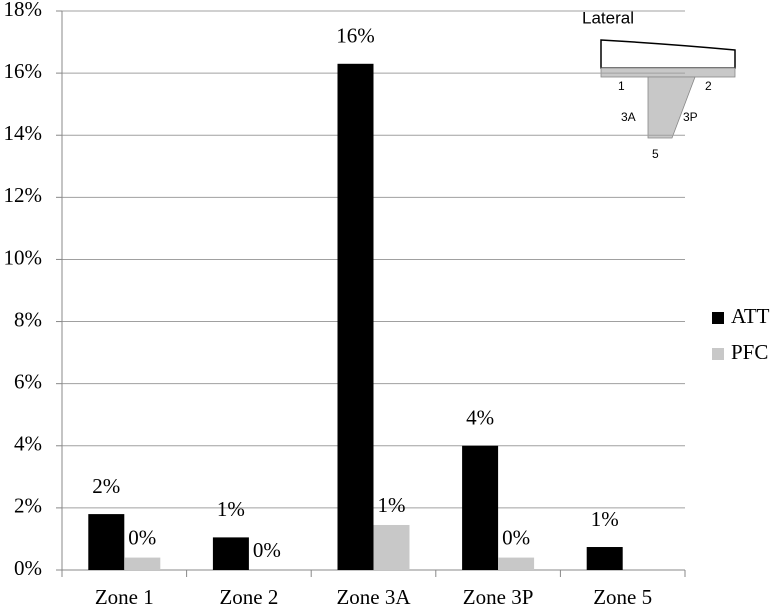 This screenshot has height=613, width=774. I want to click on y-tick-label: 0%, so click(28, 568).